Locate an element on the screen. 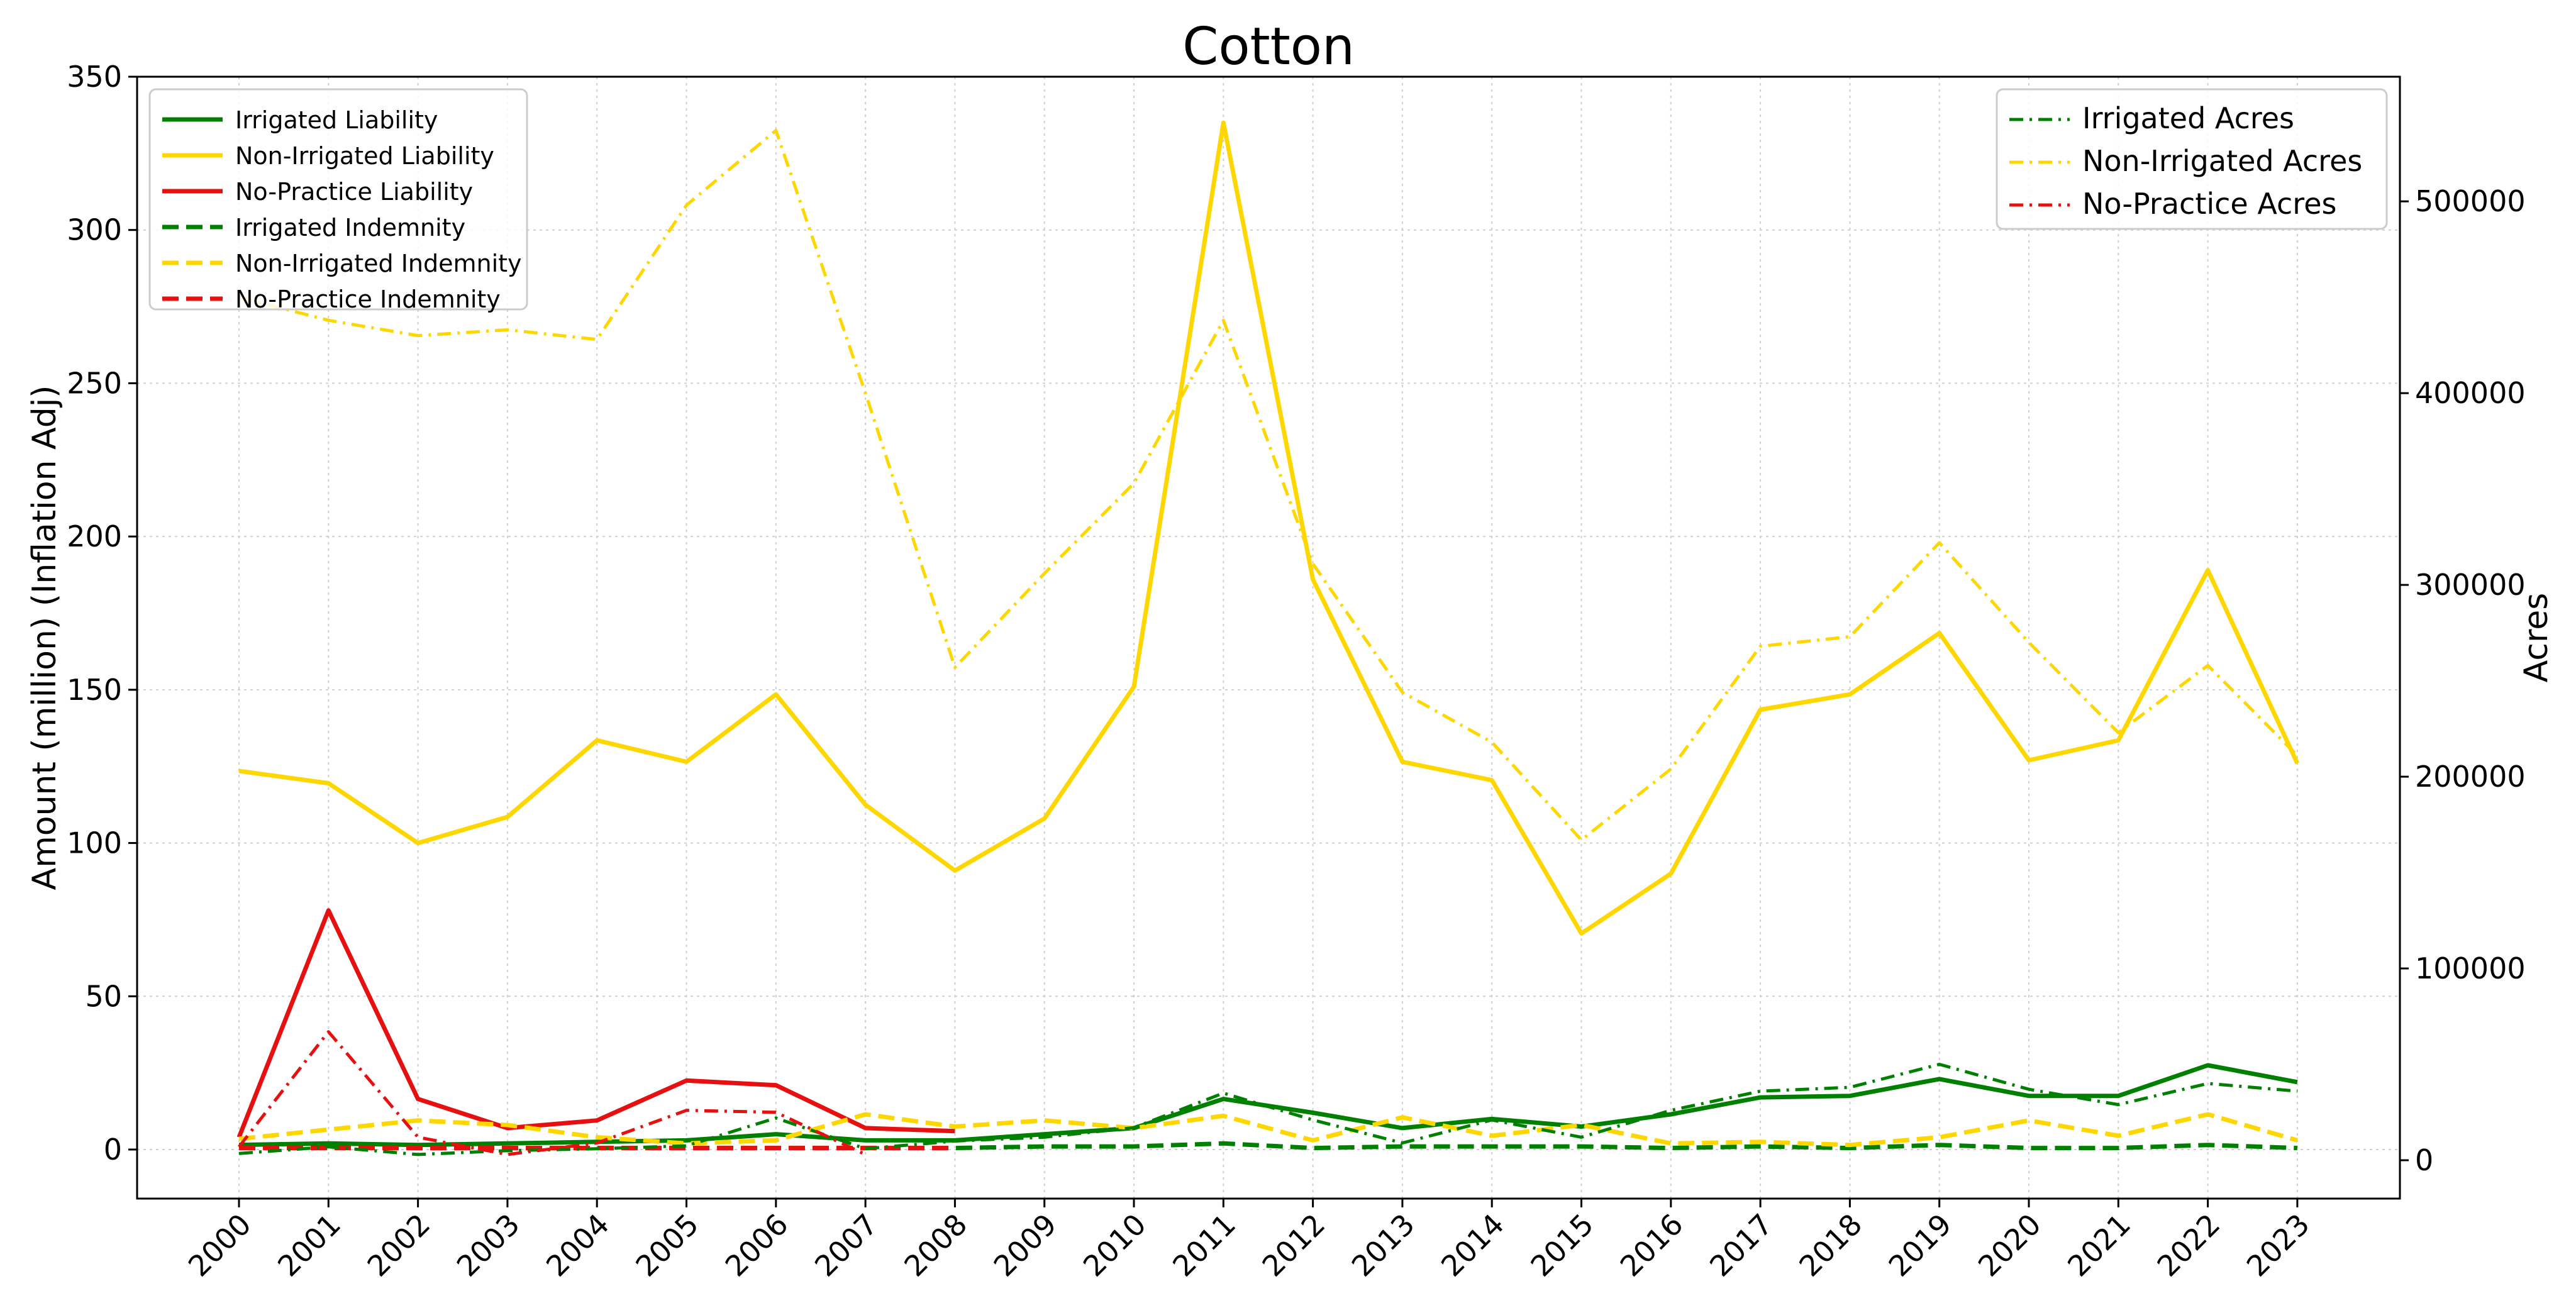 The width and height of the screenshot is (2576, 1308). x-tick-label: 2000 is located at coordinates (220, 1245).